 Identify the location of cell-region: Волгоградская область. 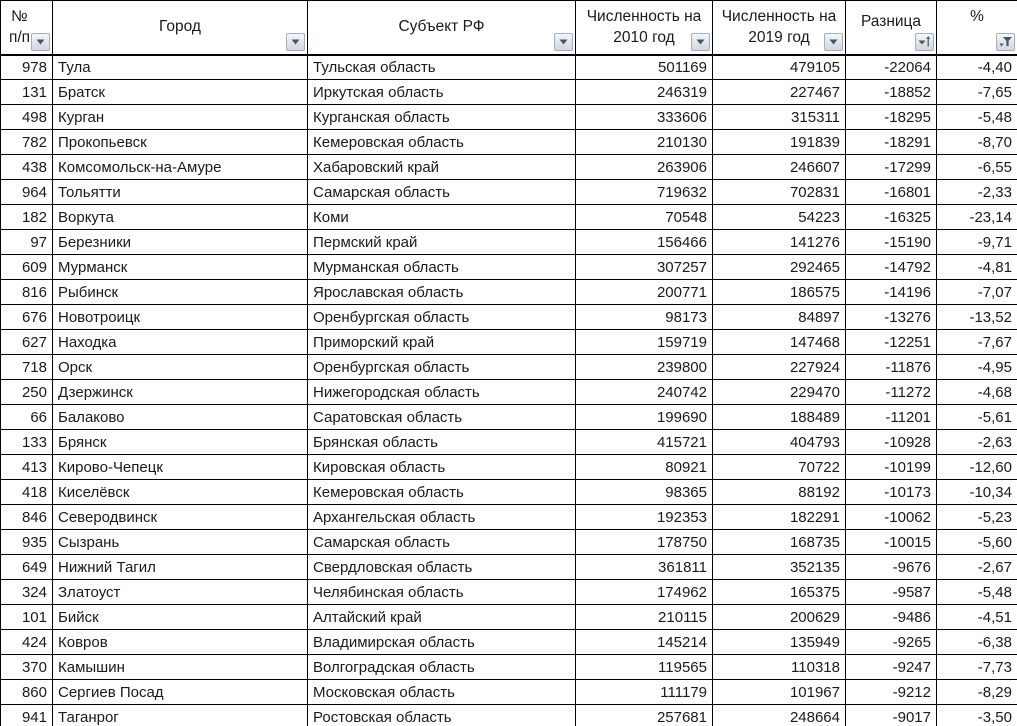
(441, 667).